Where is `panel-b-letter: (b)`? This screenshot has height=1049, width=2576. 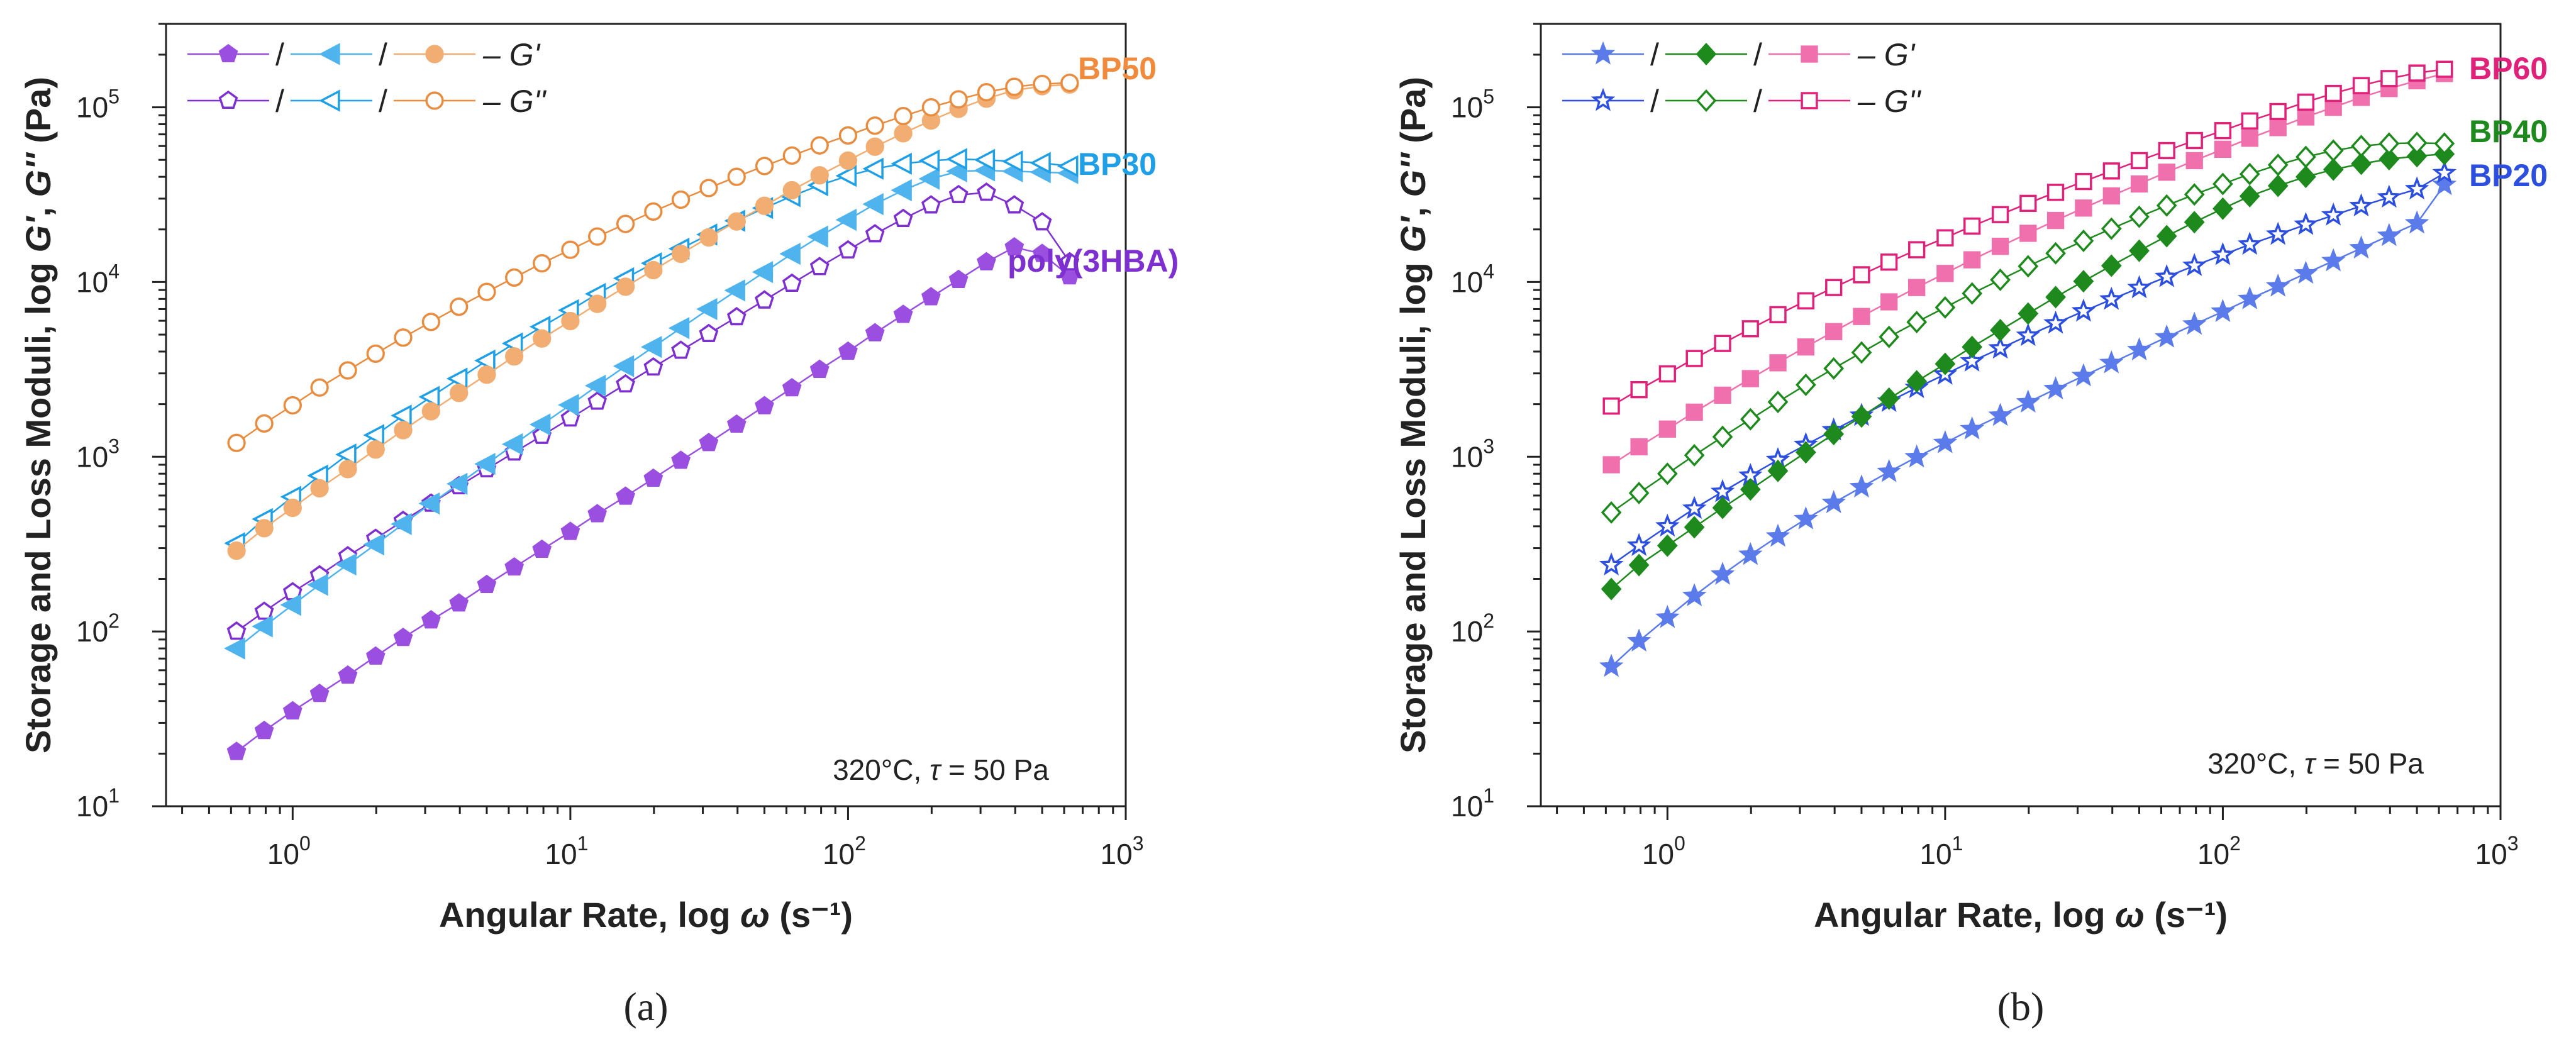
panel-b-letter: (b) is located at coordinates (2021, 1007).